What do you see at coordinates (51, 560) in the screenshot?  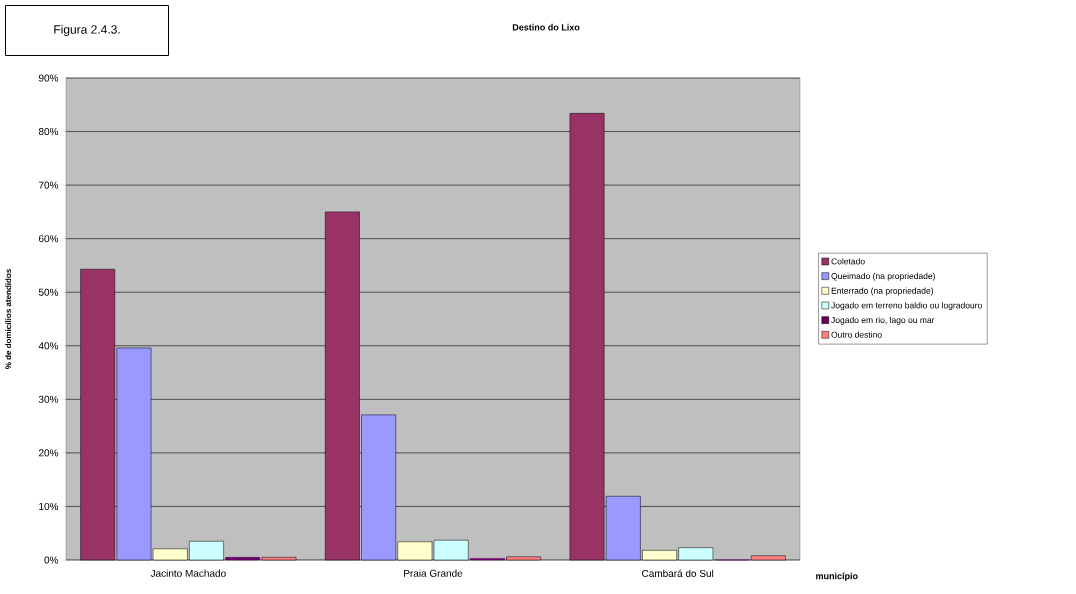 I see `y-tick-label: 0%` at bounding box center [51, 560].